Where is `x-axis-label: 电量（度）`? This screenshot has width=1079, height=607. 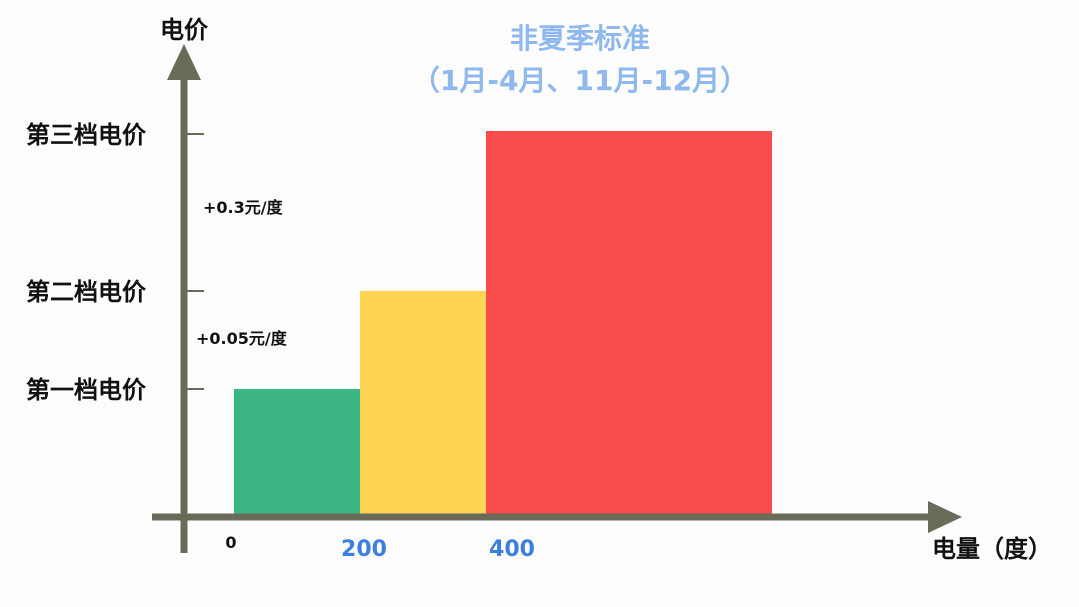
x-axis-label: 电量（度） is located at coordinates (992, 549).